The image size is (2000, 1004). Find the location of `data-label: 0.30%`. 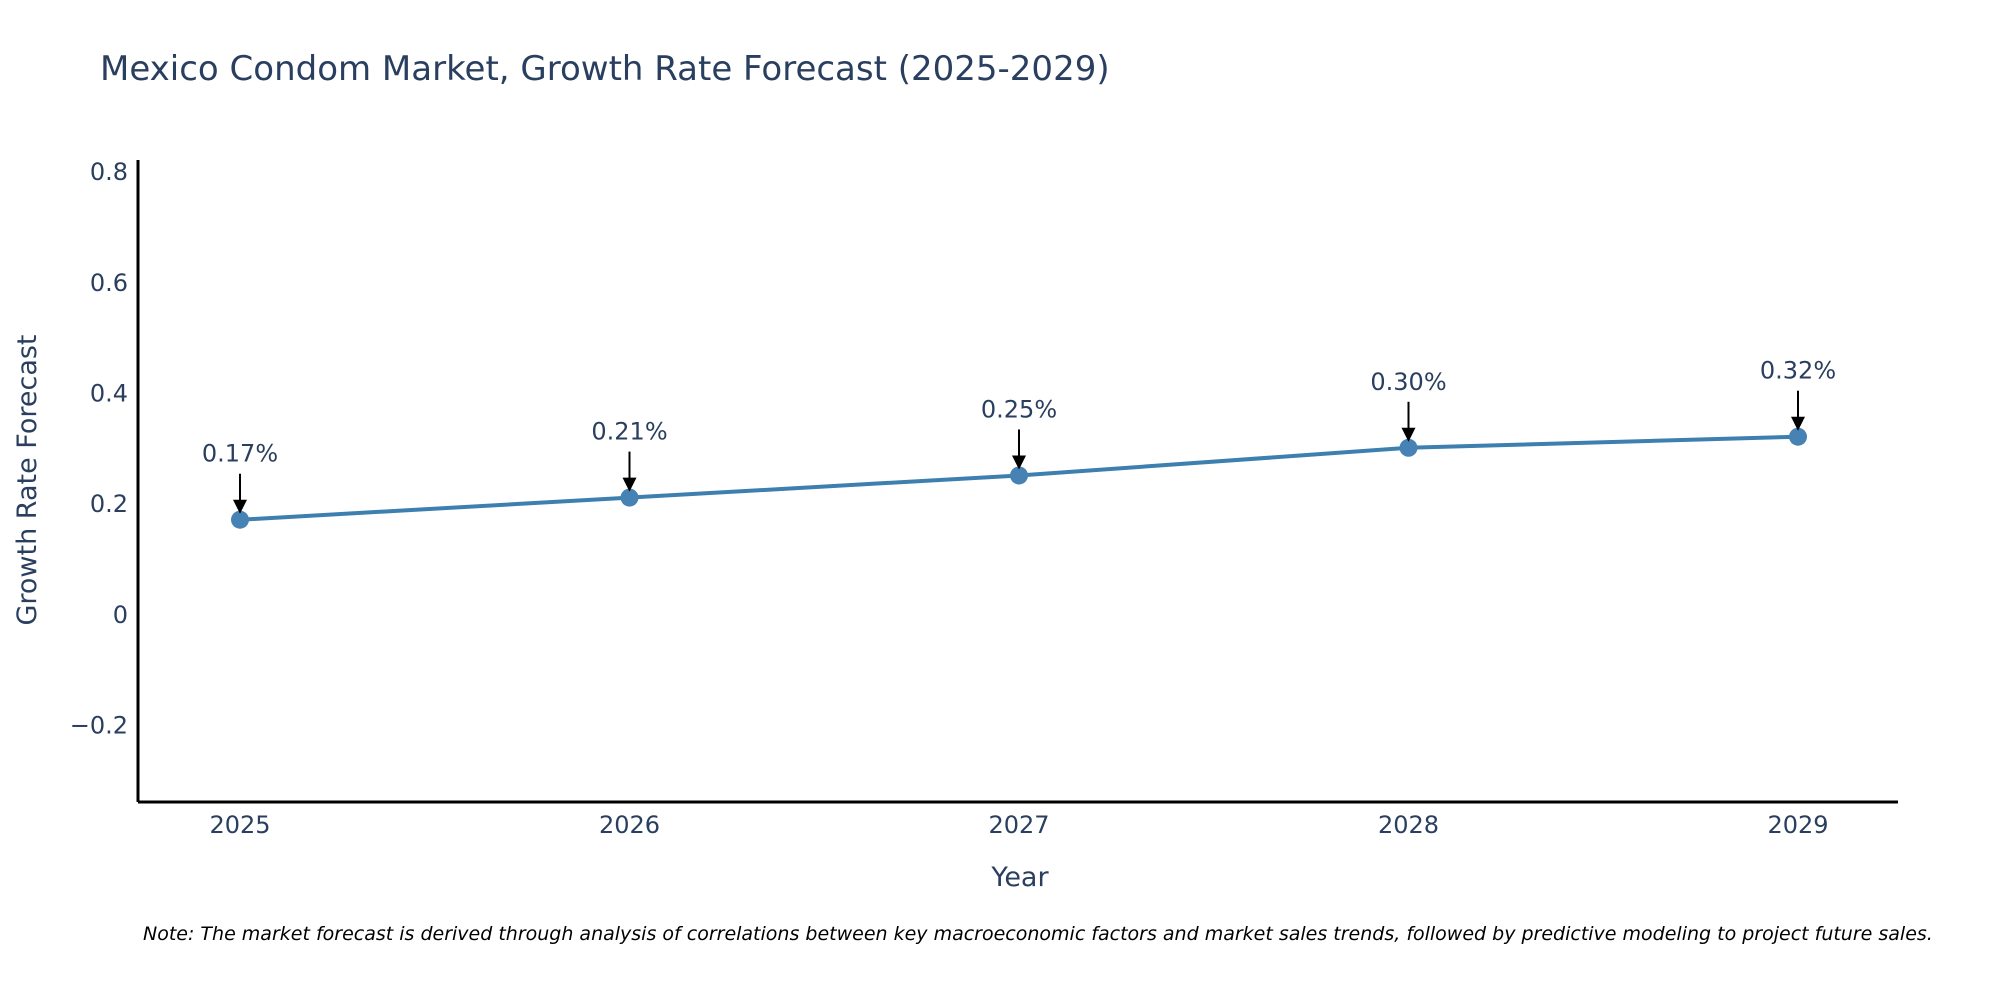

data-label: 0.30% is located at coordinates (1408, 382).